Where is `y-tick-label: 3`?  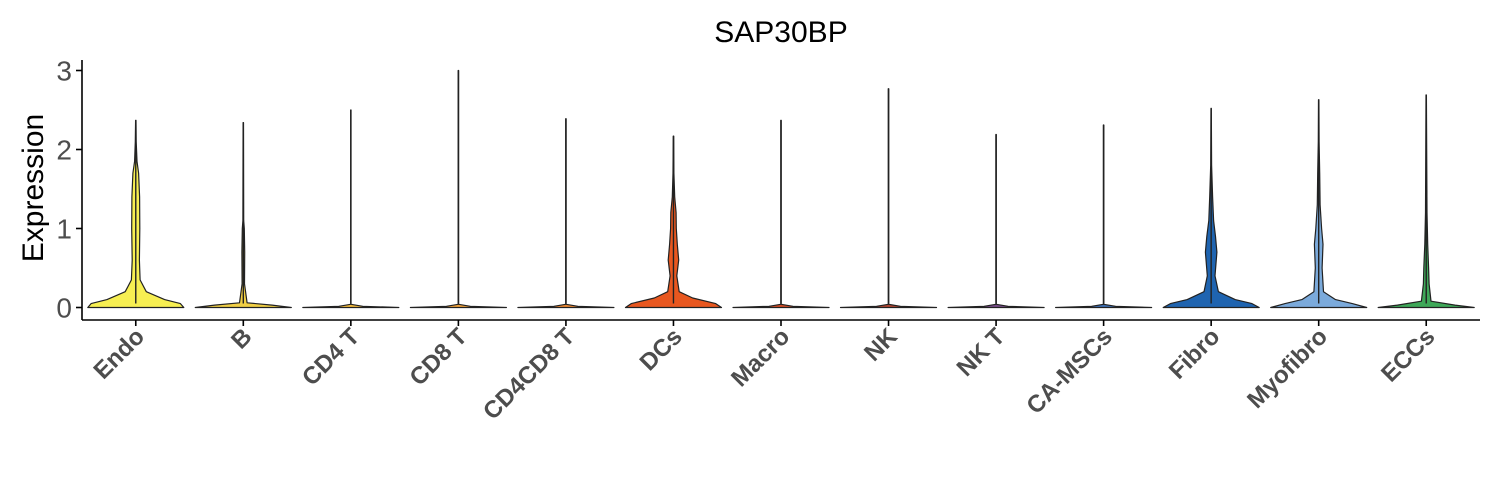 y-tick-label: 3 is located at coordinates (64, 71).